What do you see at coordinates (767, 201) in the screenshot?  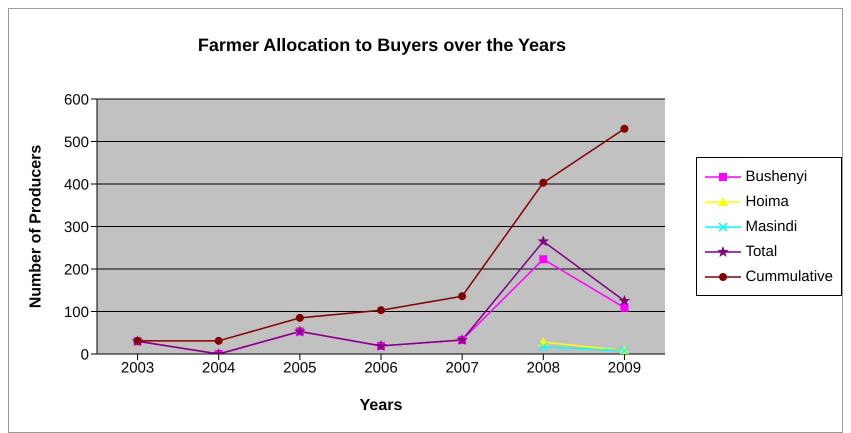 I see `legend-label: Hoima` at bounding box center [767, 201].